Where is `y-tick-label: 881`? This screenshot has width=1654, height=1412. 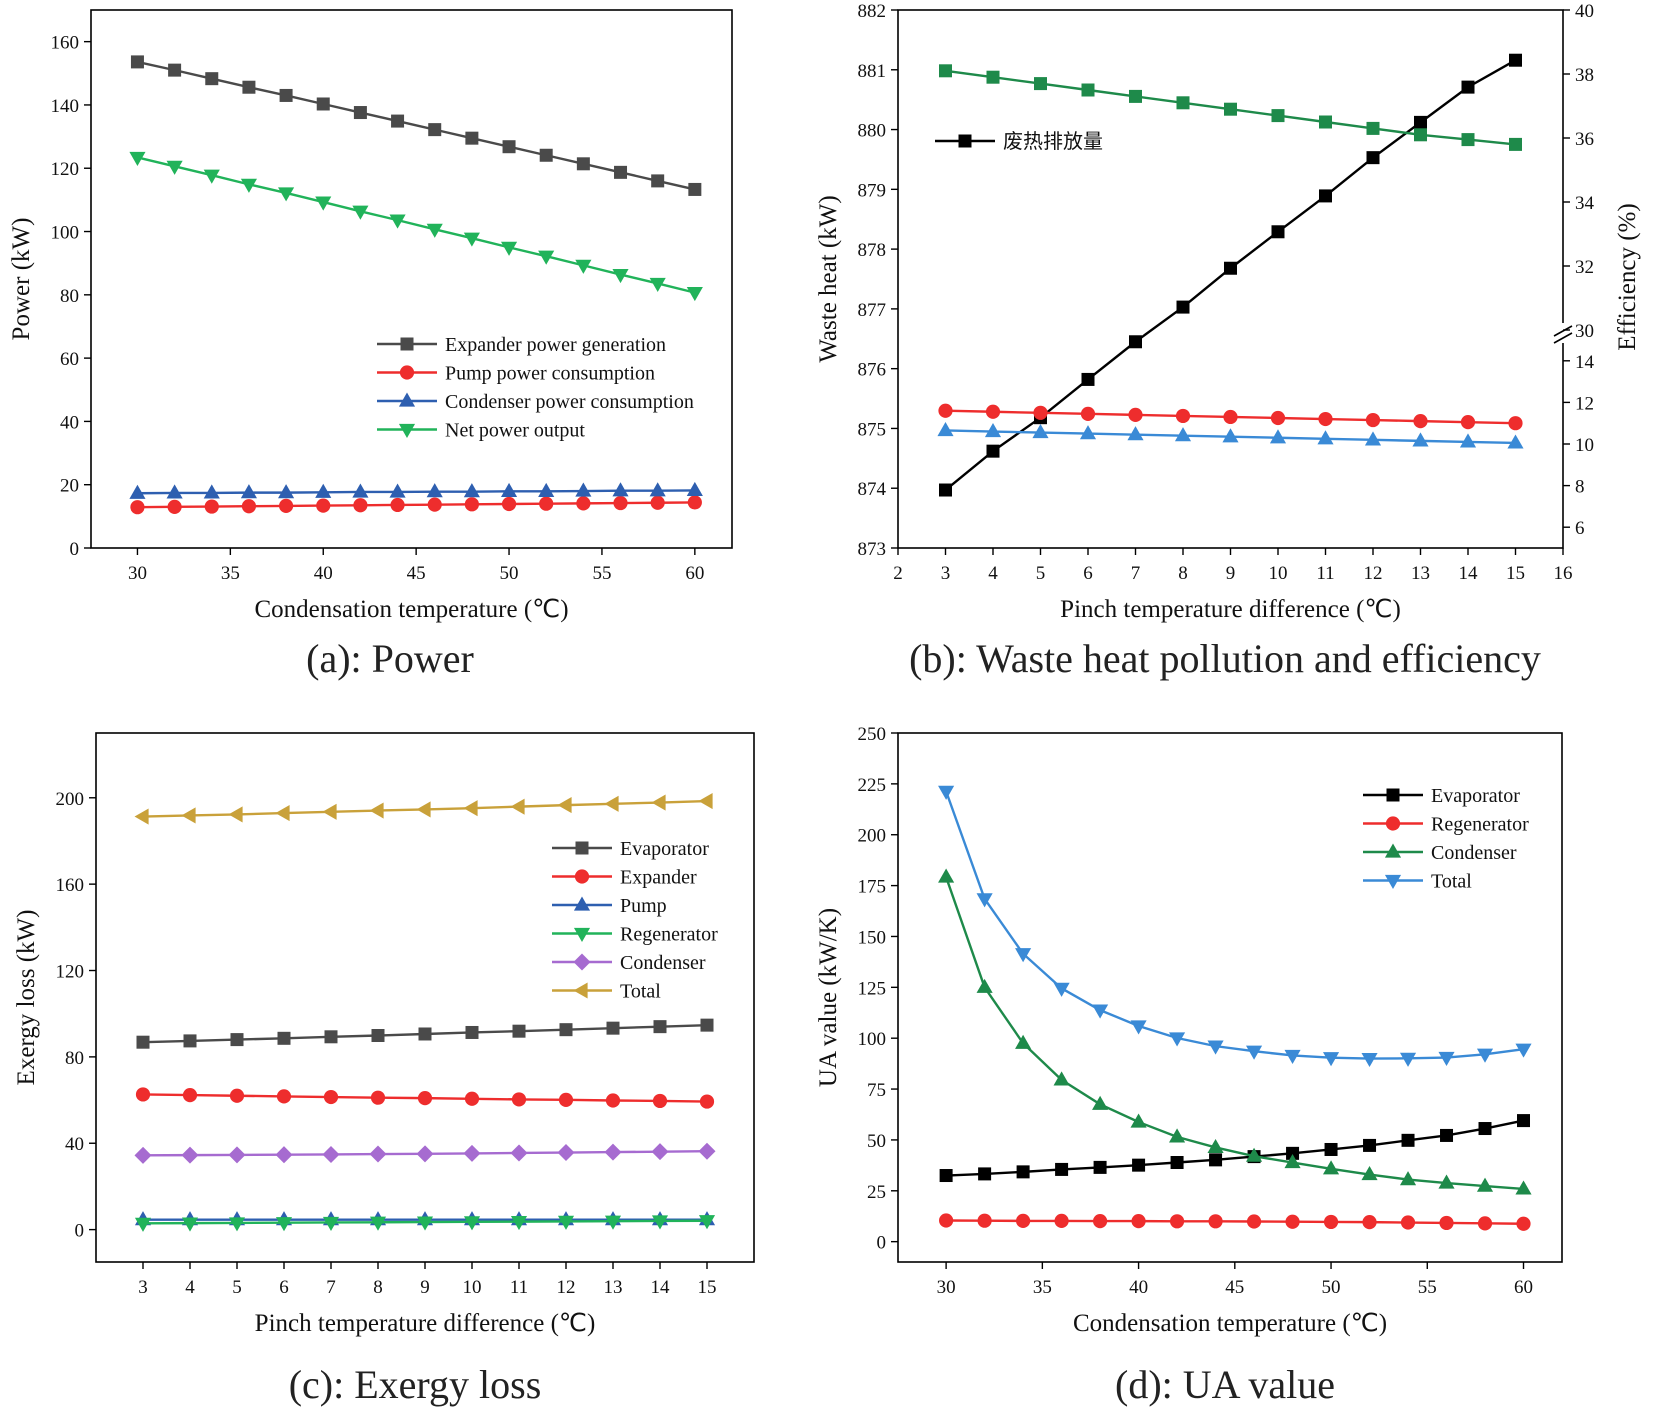 y-tick-label: 881 is located at coordinates (872, 71).